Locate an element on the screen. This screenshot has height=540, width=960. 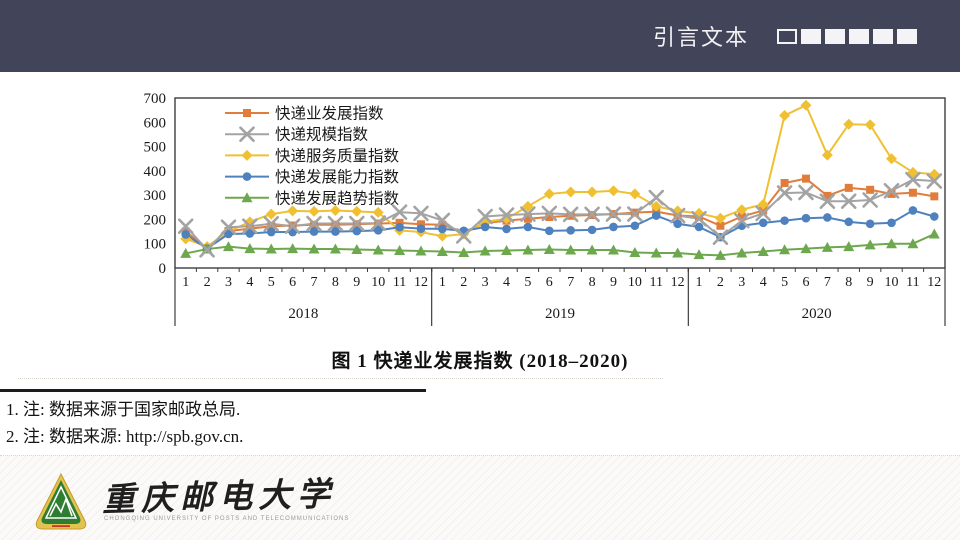
x-tick-label: 4 is located at coordinates (249, 282).